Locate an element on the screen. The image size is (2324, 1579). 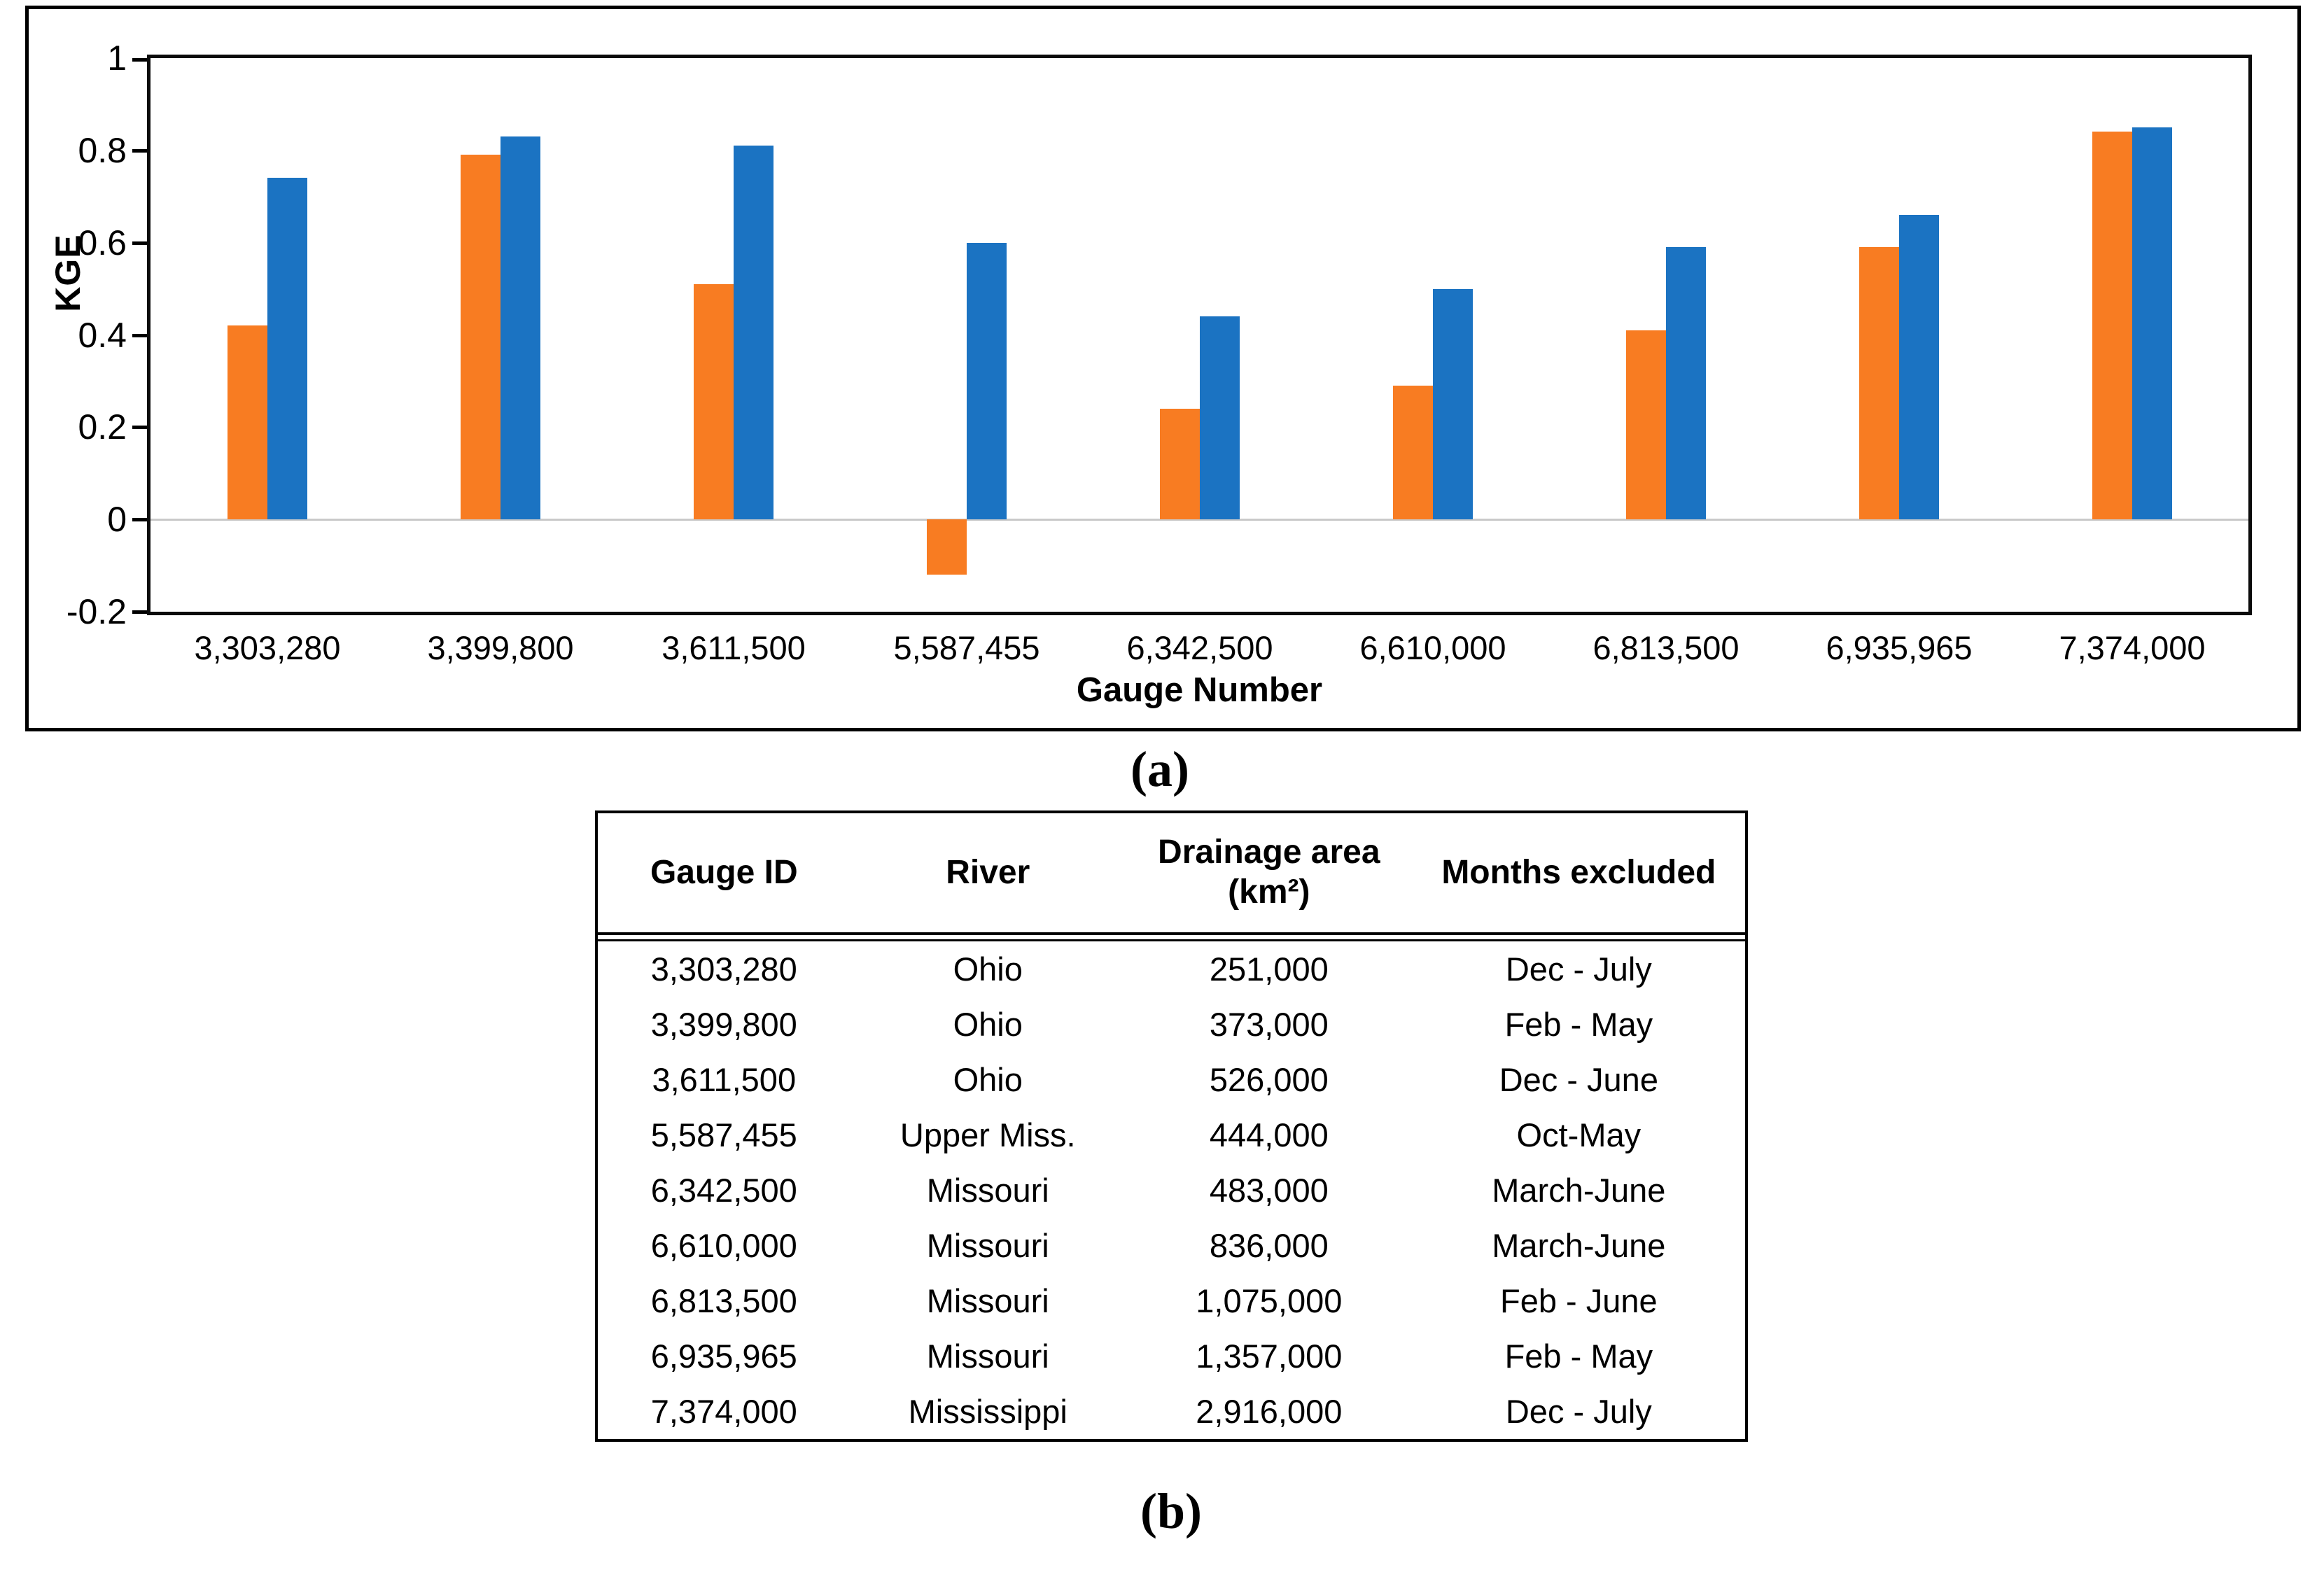
table-cell: Mississippi is located at coordinates (988, 1411).